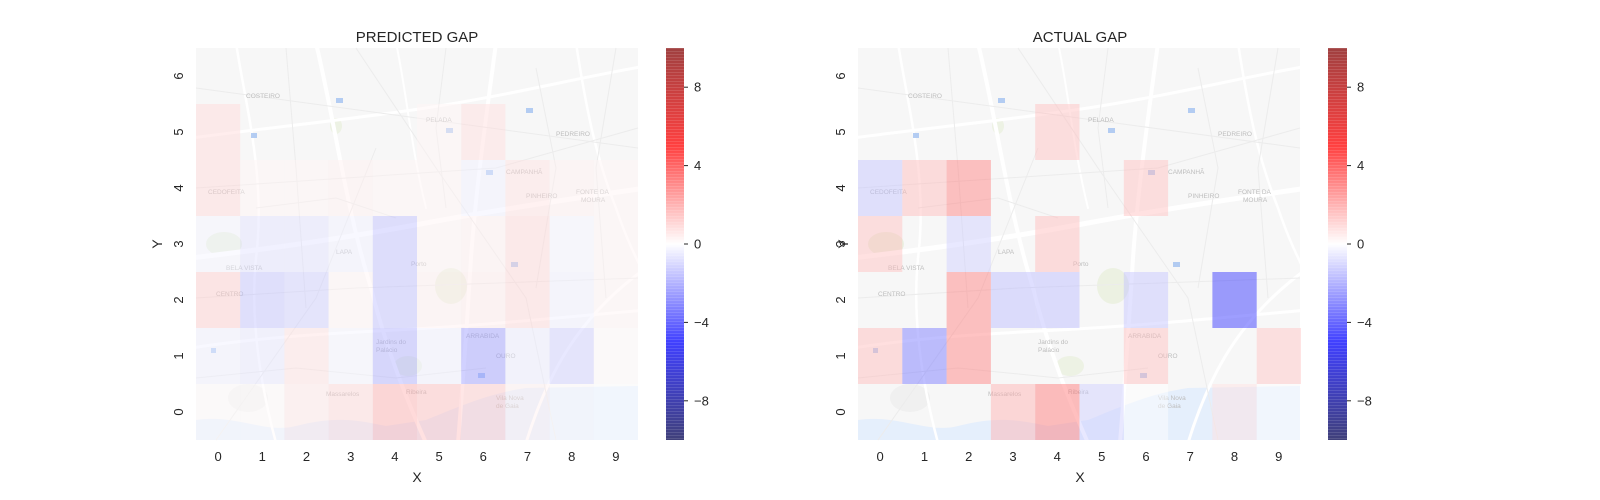 The image size is (1600, 500). I want to click on heatmap-cell-x4-y0, so click(1057, 412).